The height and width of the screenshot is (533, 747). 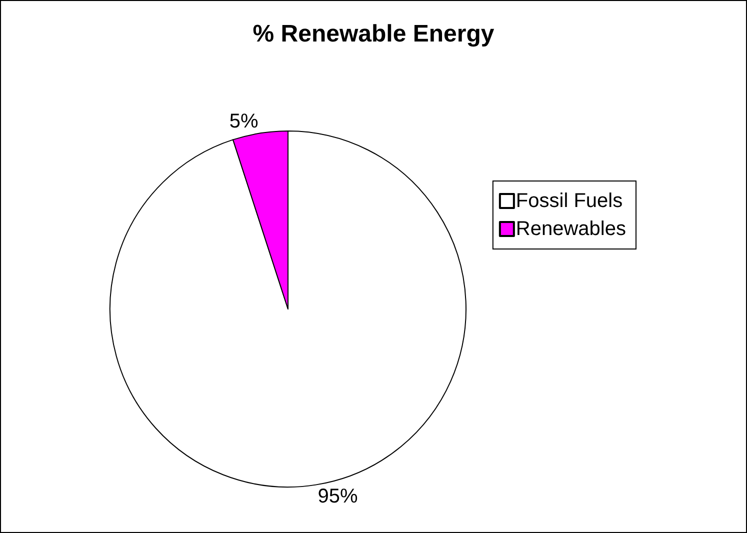 What do you see at coordinates (571, 229) in the screenshot?
I see `legend-label: Renewables` at bounding box center [571, 229].